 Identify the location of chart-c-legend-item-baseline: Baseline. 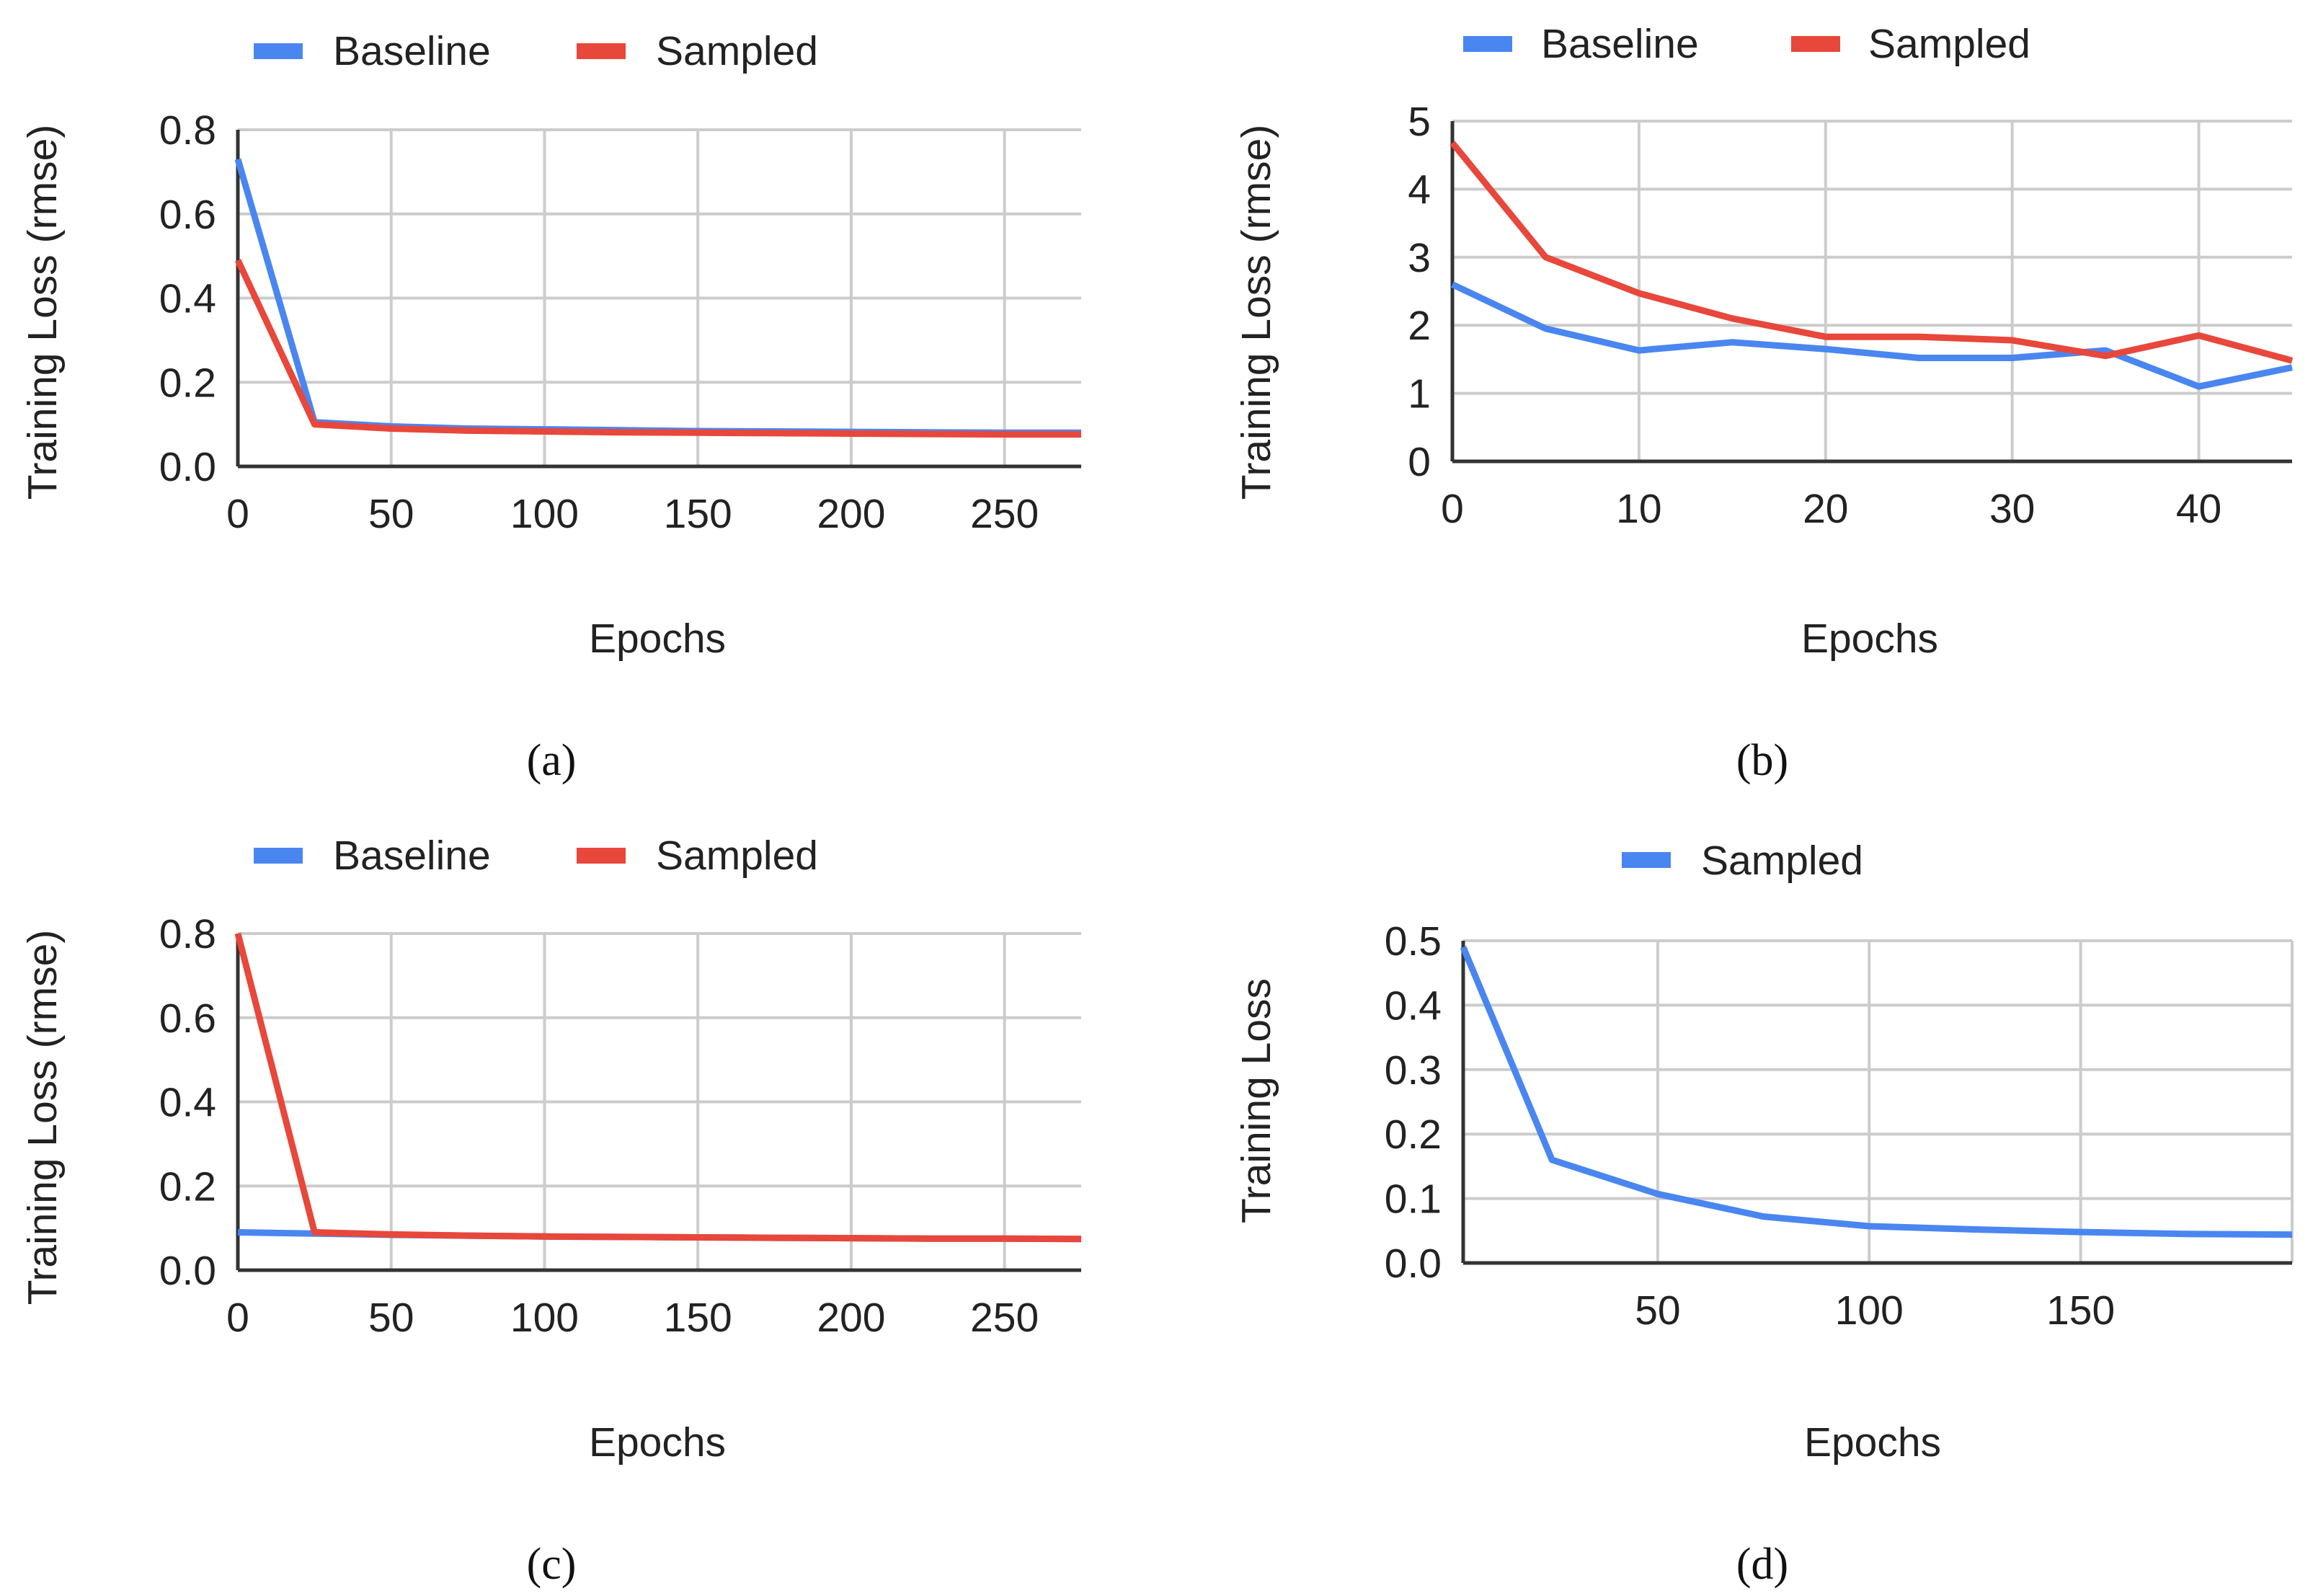
(372, 856).